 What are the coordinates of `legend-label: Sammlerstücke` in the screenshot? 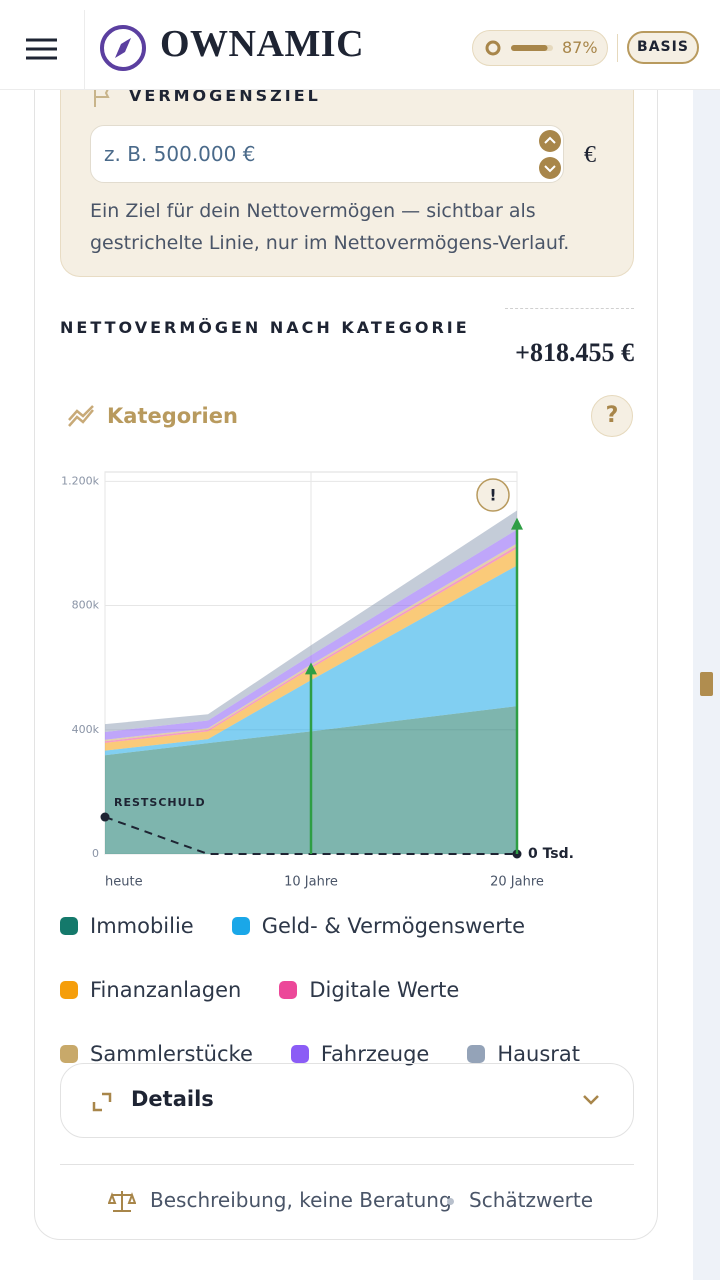 It's located at (171, 1054).